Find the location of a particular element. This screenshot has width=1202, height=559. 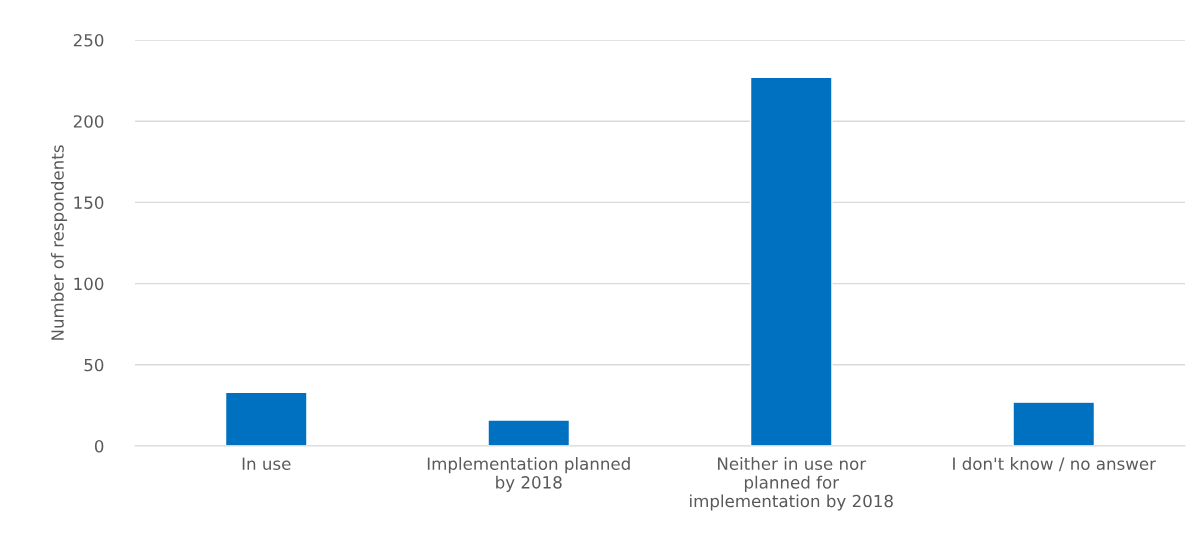

x-tick-label: In use is located at coordinates (266, 464).